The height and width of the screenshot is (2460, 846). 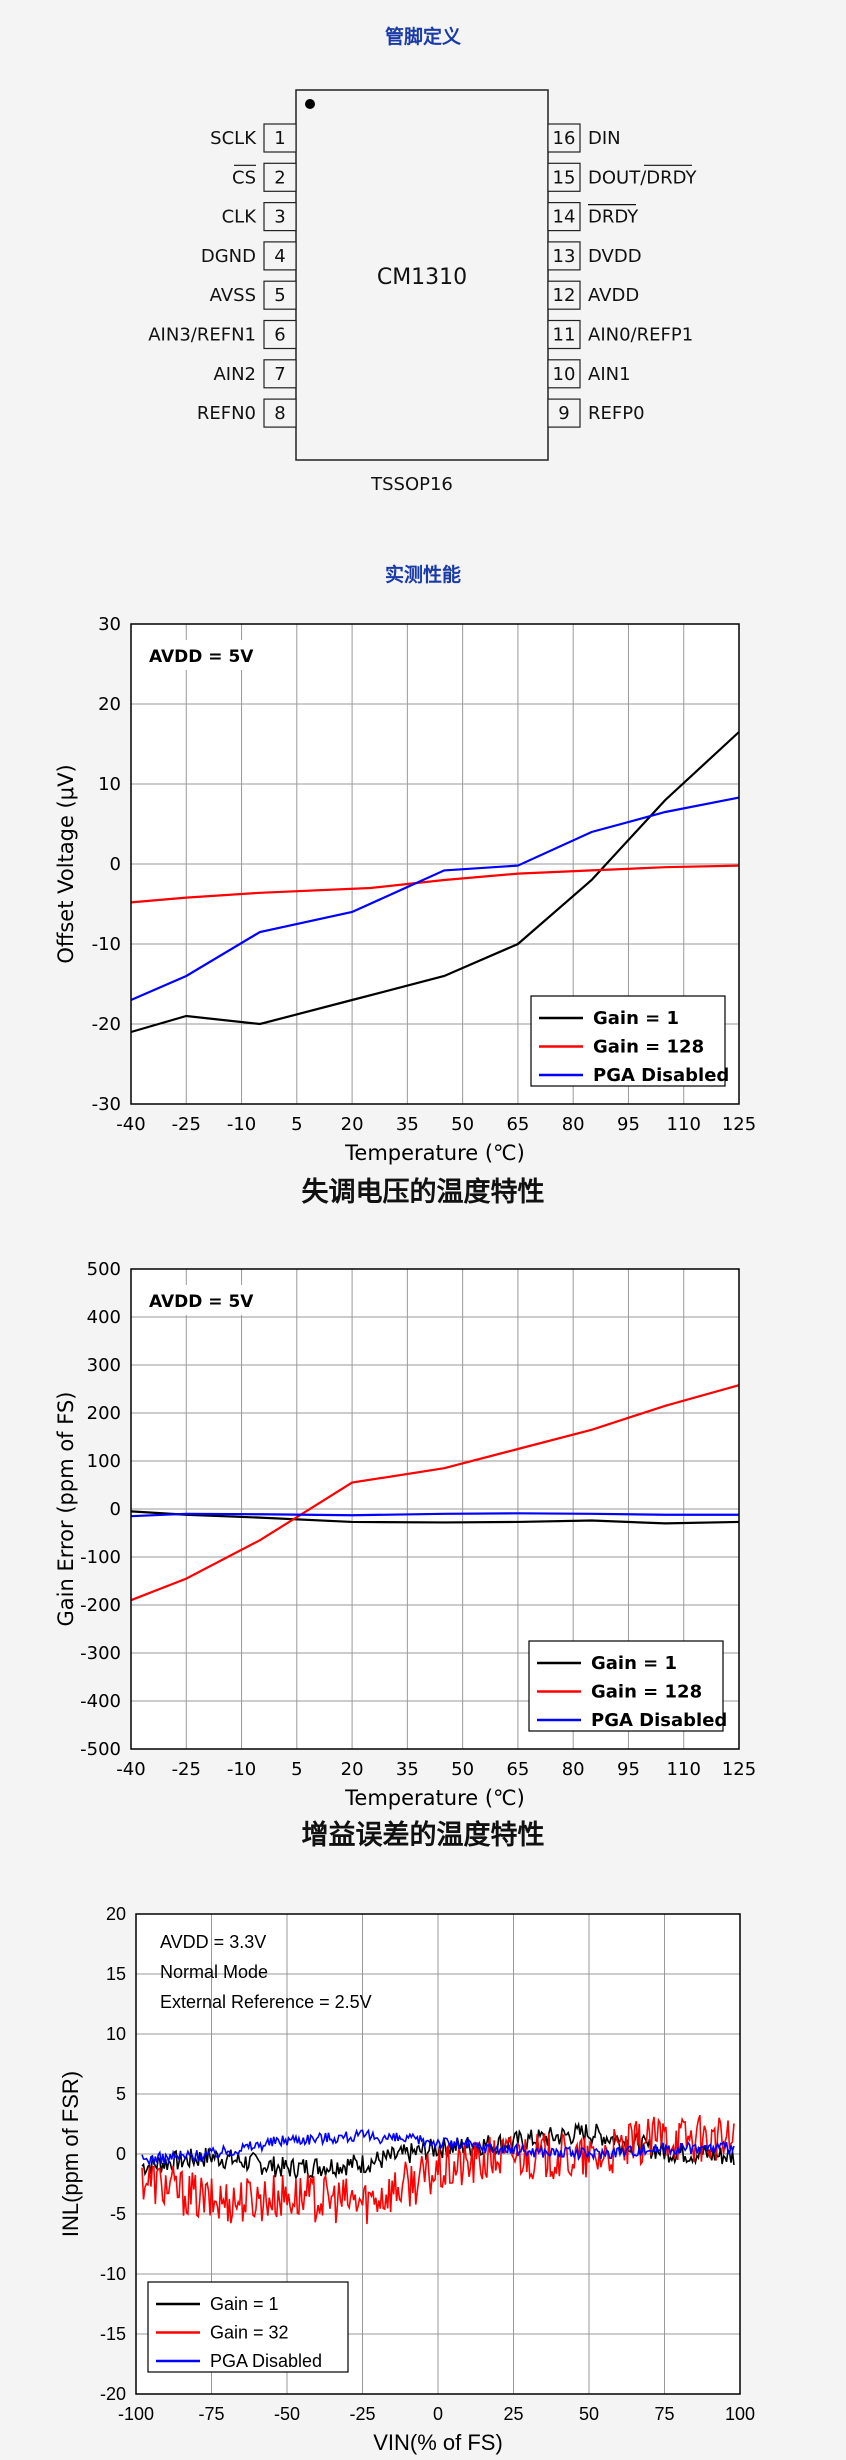 I want to click on right-pin-number: 14, so click(x=564, y=217).